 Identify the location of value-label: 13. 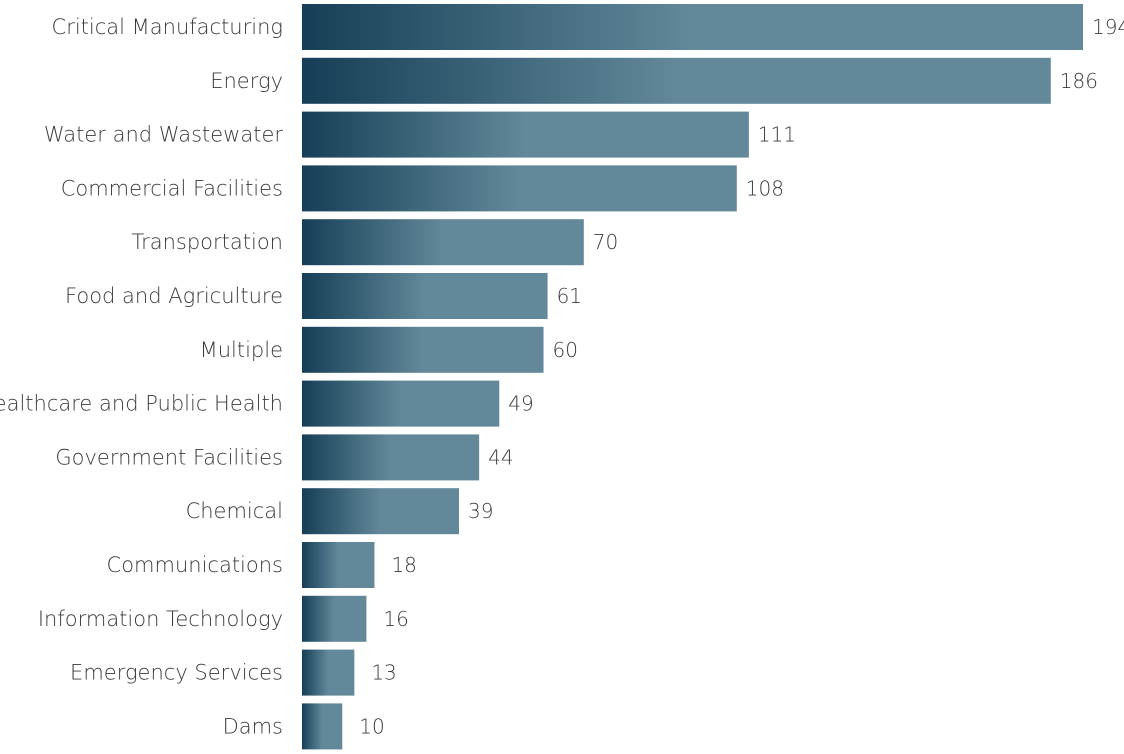
(383, 673).